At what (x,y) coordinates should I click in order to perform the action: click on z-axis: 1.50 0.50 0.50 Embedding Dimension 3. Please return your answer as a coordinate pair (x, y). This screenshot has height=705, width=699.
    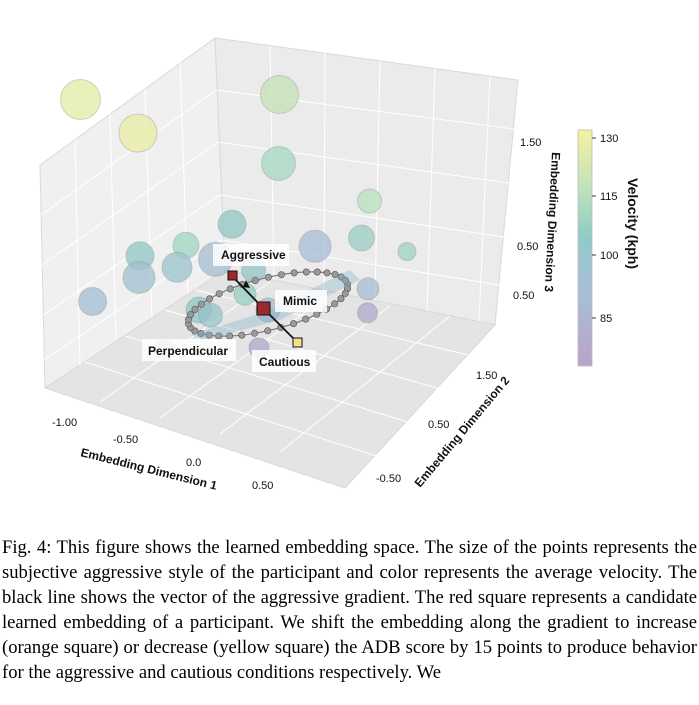
    Looking at the image, I should click on (538, 219).